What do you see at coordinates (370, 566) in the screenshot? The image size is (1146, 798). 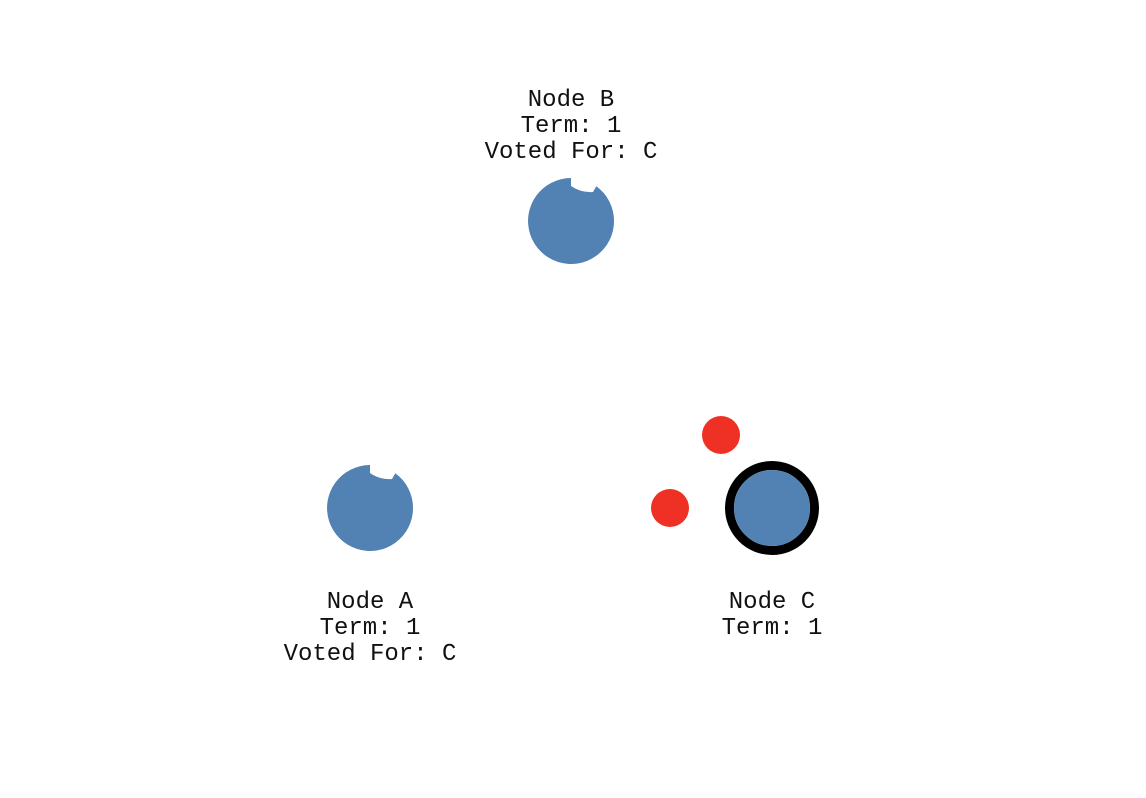 I see `node-a: Node A Term: 1 Voted For: C` at bounding box center [370, 566].